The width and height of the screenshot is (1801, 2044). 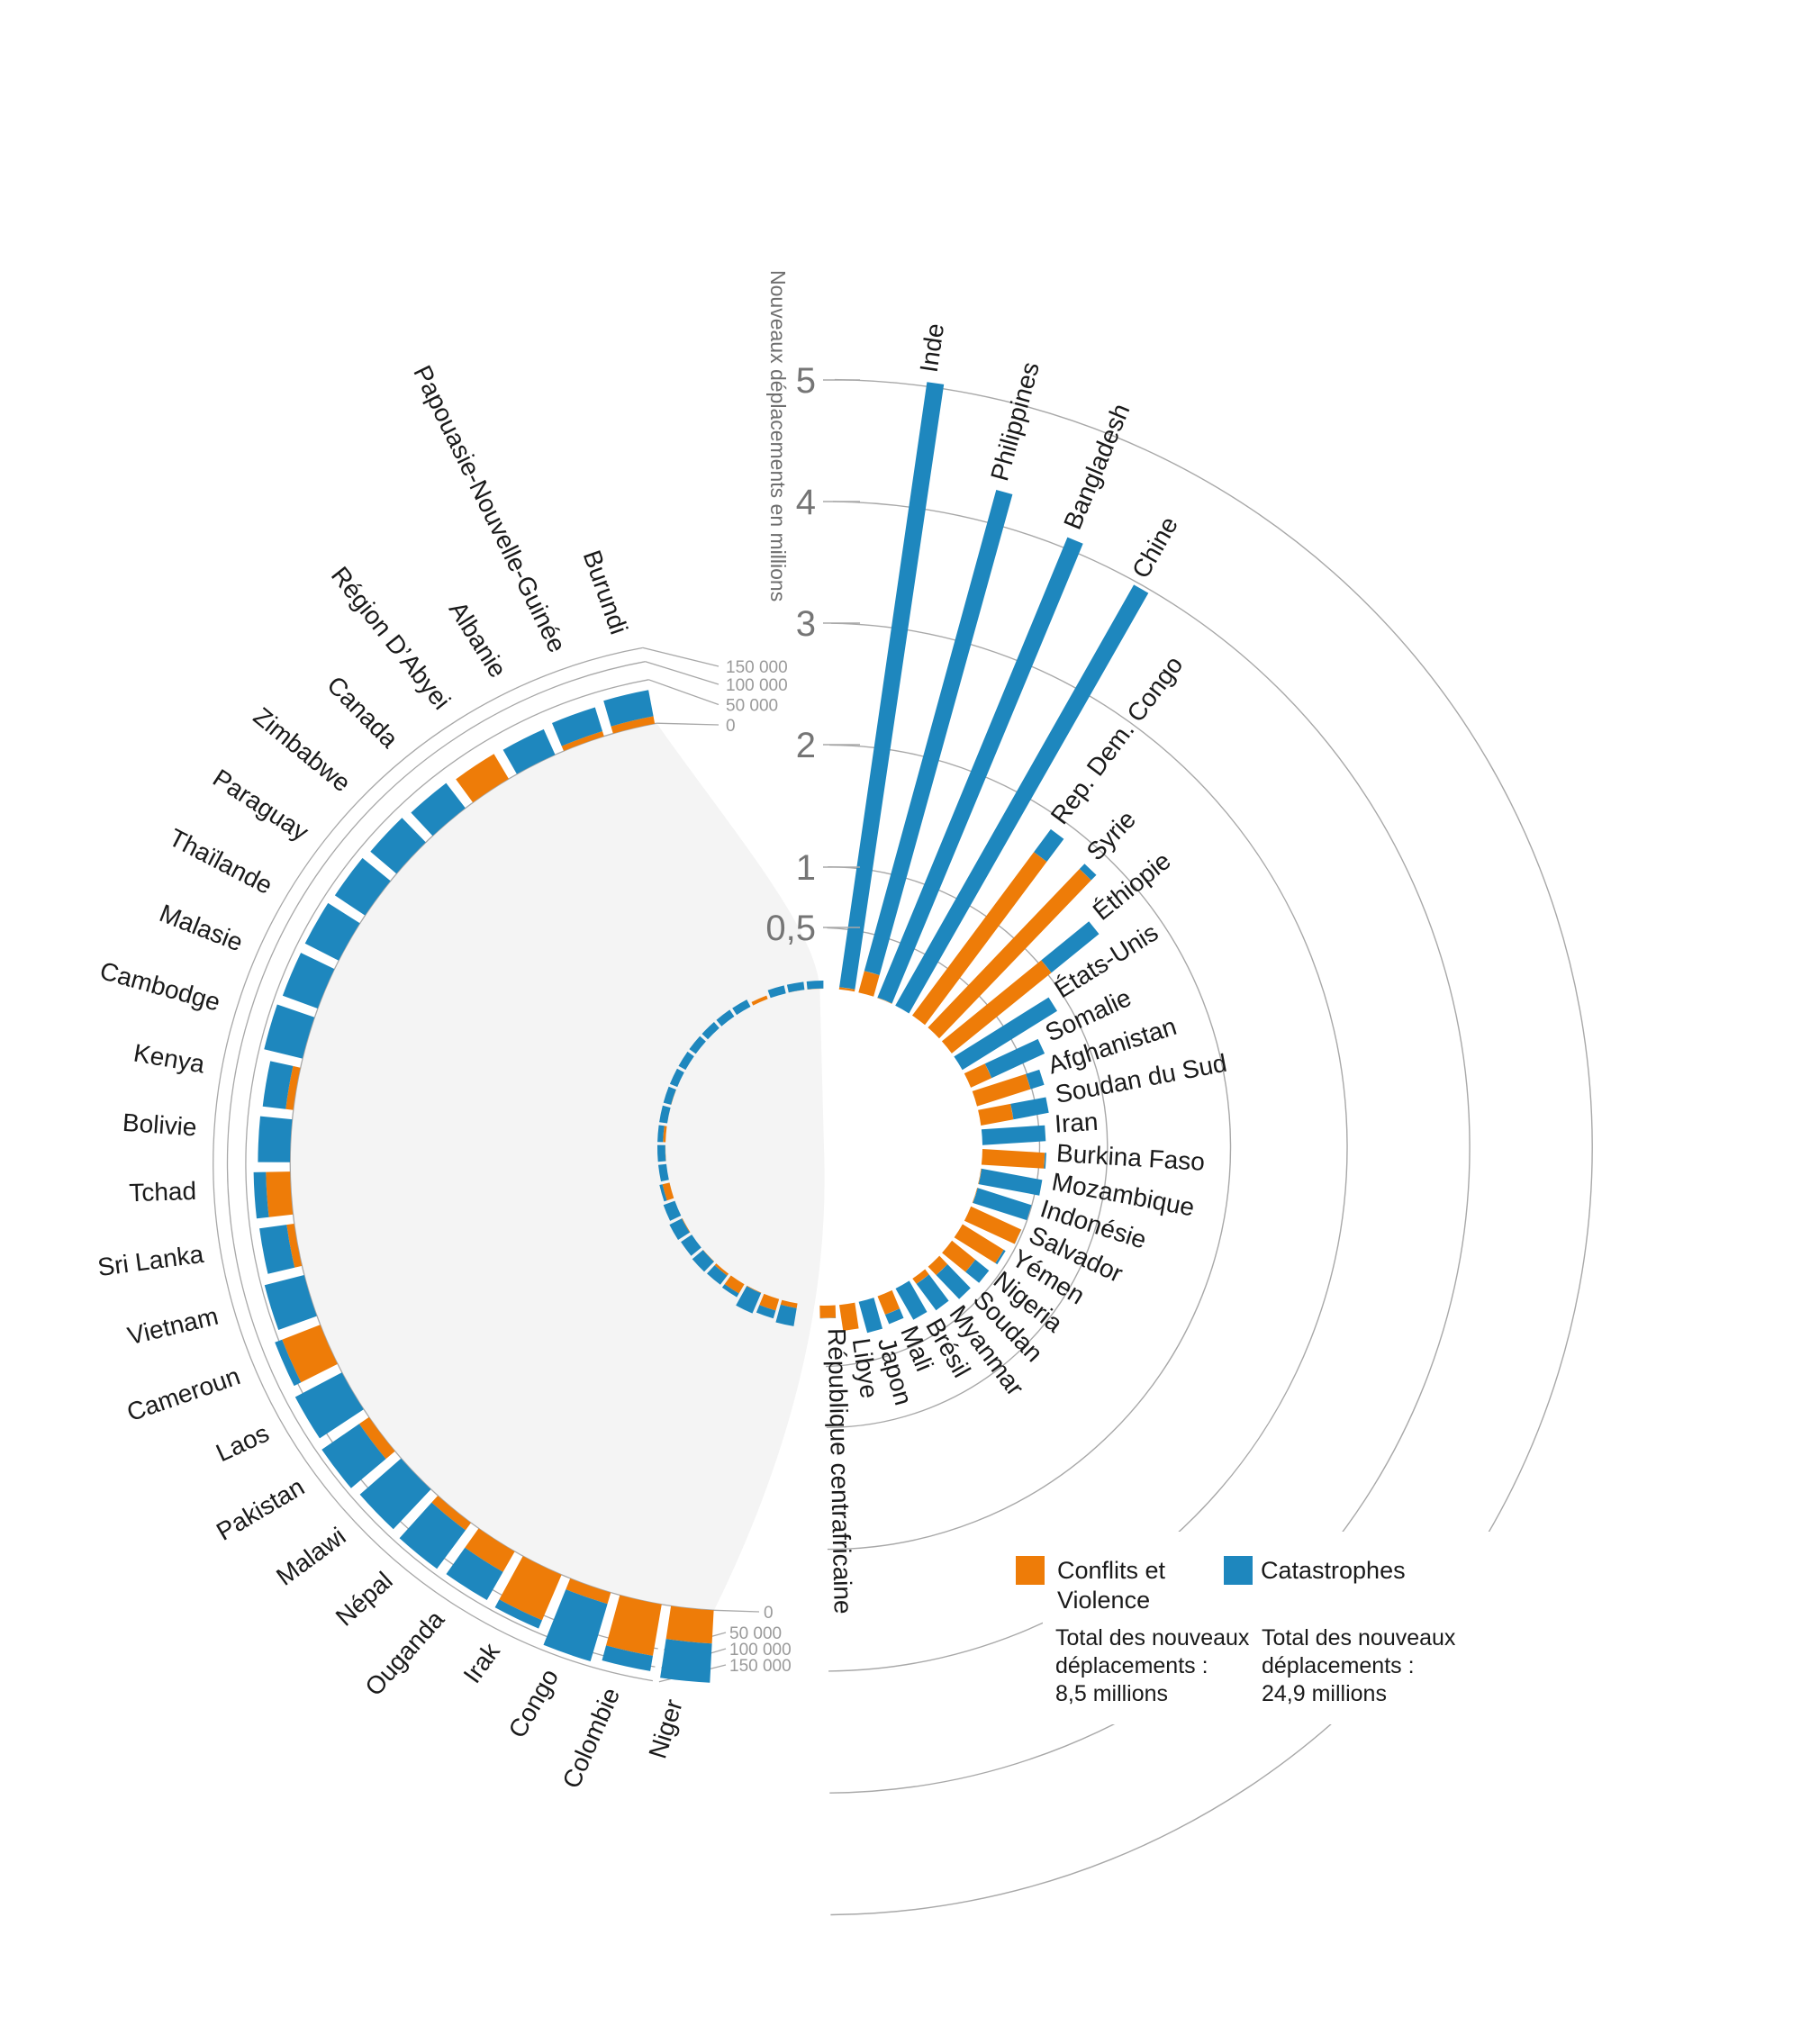 What do you see at coordinates (840, 1471) in the screenshot?
I see `svg-text: République centrafricaine` at bounding box center [840, 1471].